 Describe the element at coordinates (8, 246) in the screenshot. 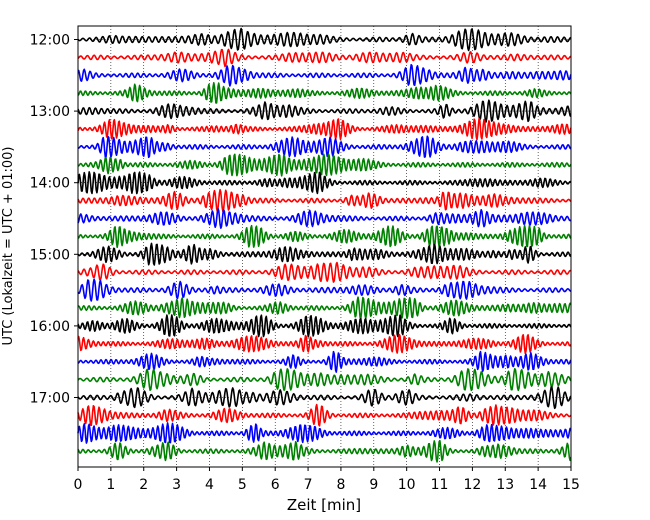

I see `y-axis-label: UTC (Lokalzeit = UTC + 01:00)` at that location.